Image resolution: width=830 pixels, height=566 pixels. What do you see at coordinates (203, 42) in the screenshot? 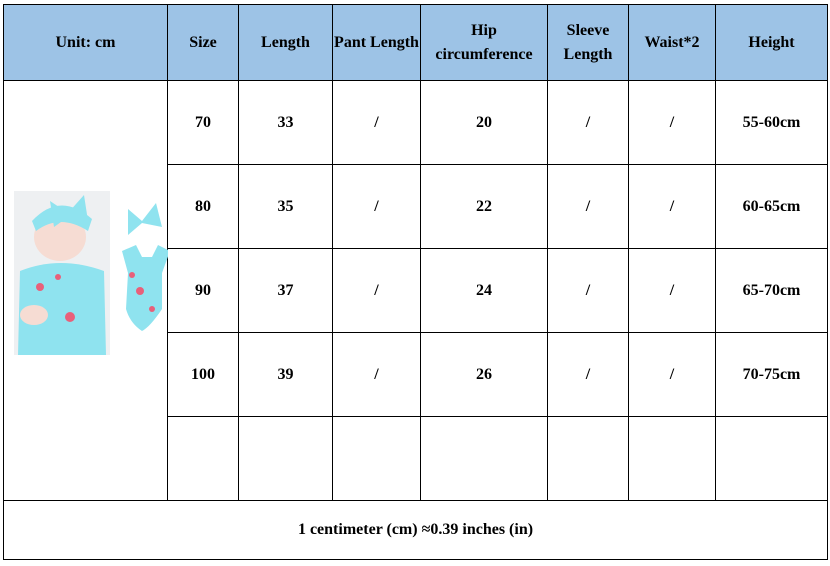
I see `column-header: Size` at bounding box center [203, 42].